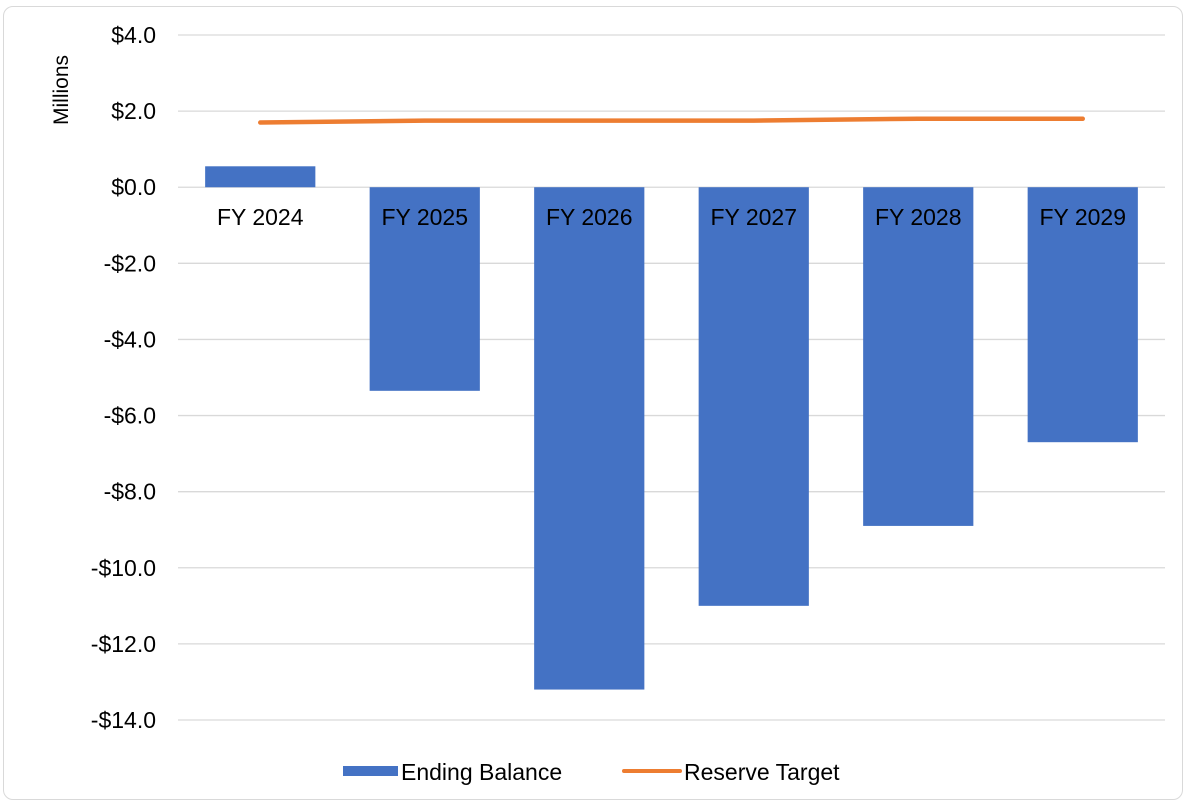 The height and width of the screenshot is (804, 1187). What do you see at coordinates (753, 396) in the screenshot?
I see `bar-fy-2027` at bounding box center [753, 396].